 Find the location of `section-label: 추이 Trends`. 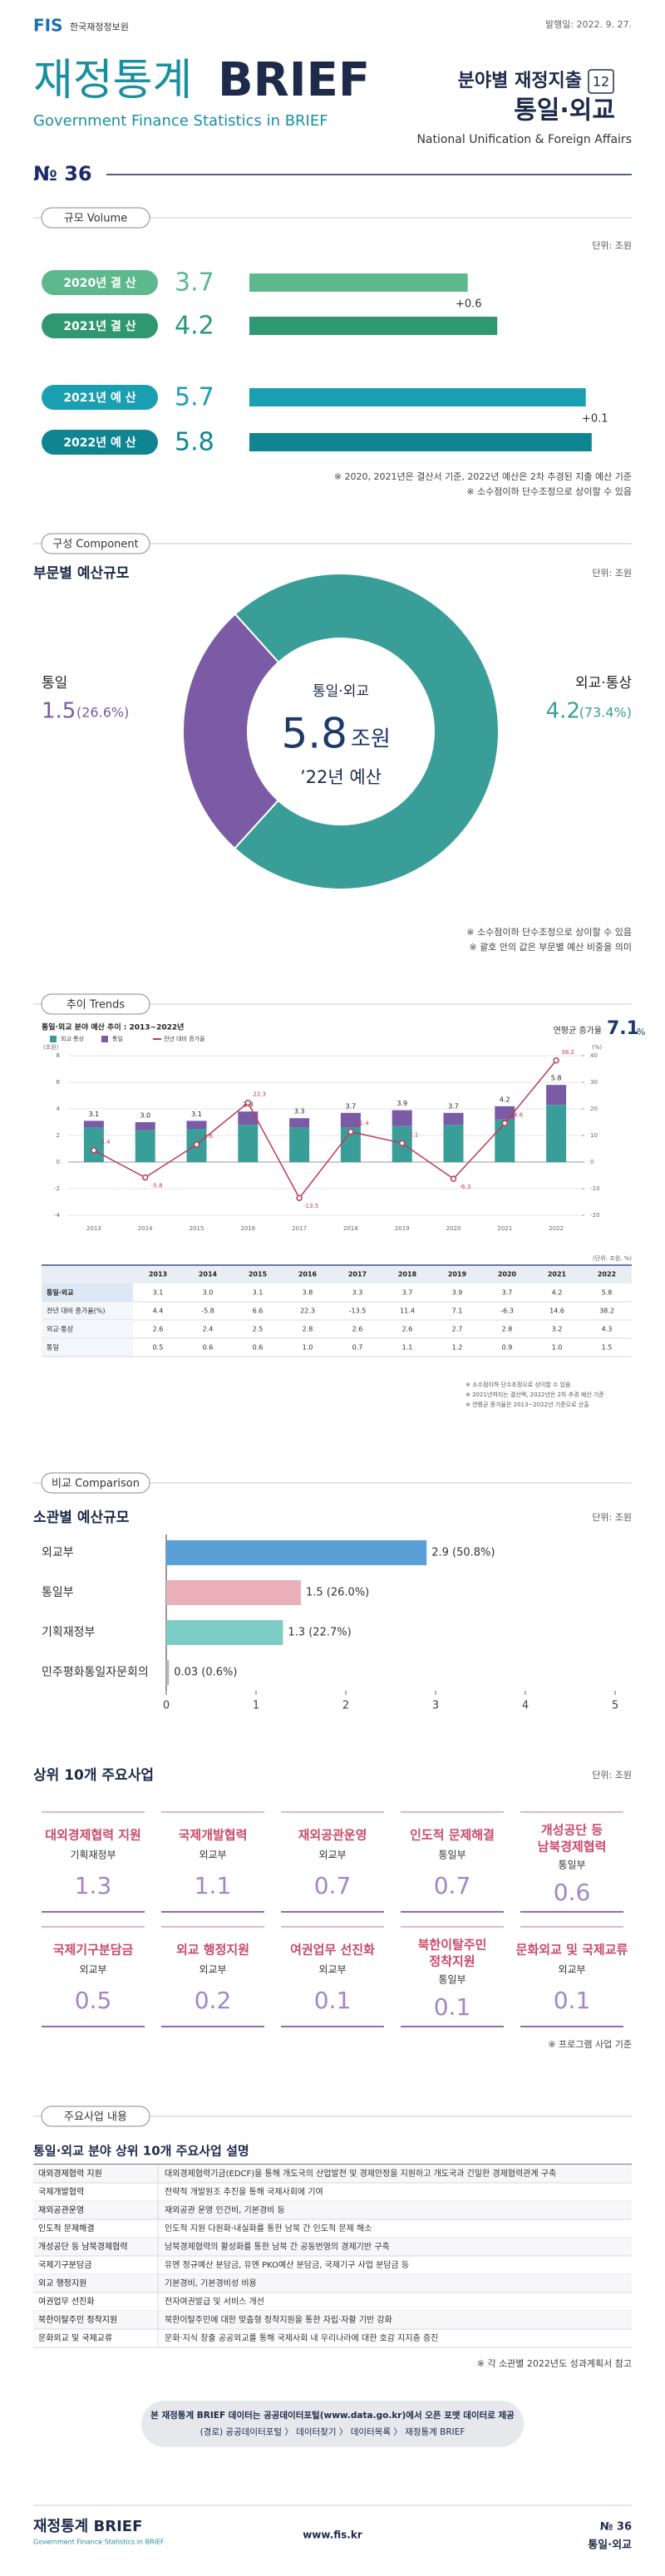

section-label: 추이 Trends is located at coordinates (96, 1005).